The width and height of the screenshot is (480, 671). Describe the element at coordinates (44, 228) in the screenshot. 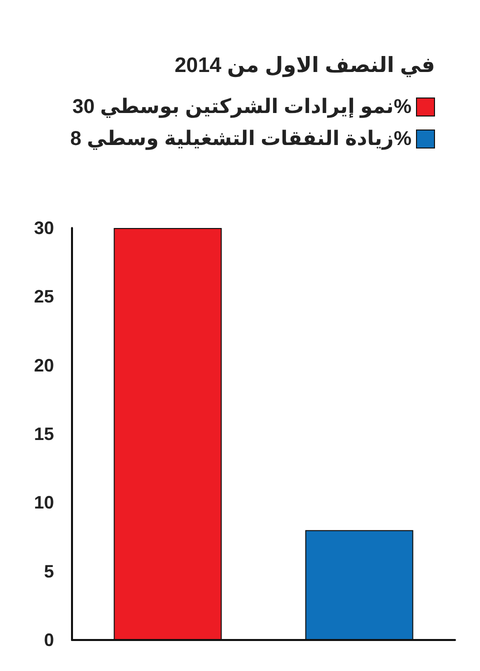

I see `y-tick-label: 30` at that location.